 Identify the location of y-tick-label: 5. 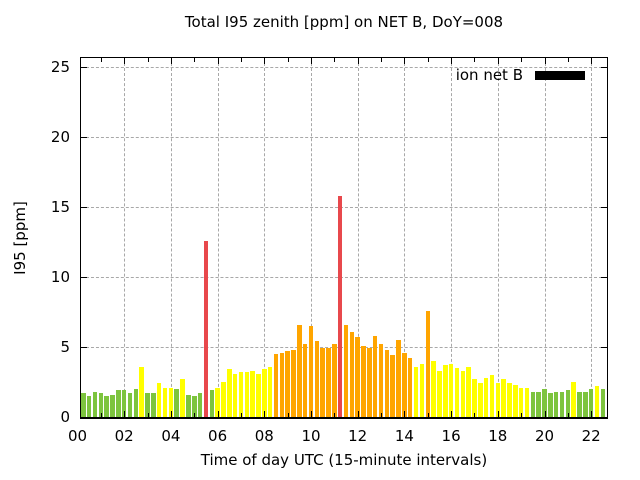
(65, 347).